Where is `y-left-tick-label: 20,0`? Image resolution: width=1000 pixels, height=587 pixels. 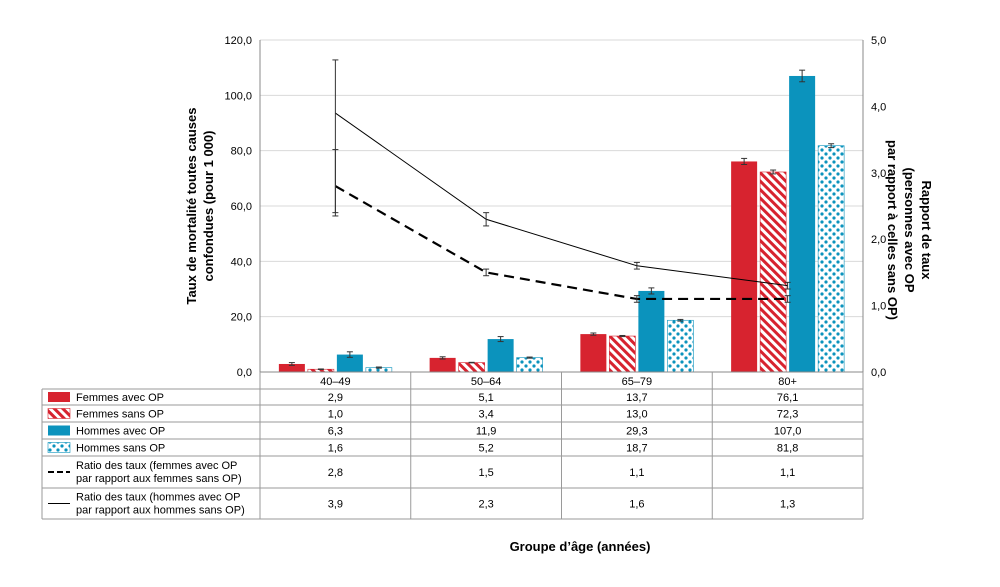
y-left-tick-label: 20,0 is located at coordinates (241, 318).